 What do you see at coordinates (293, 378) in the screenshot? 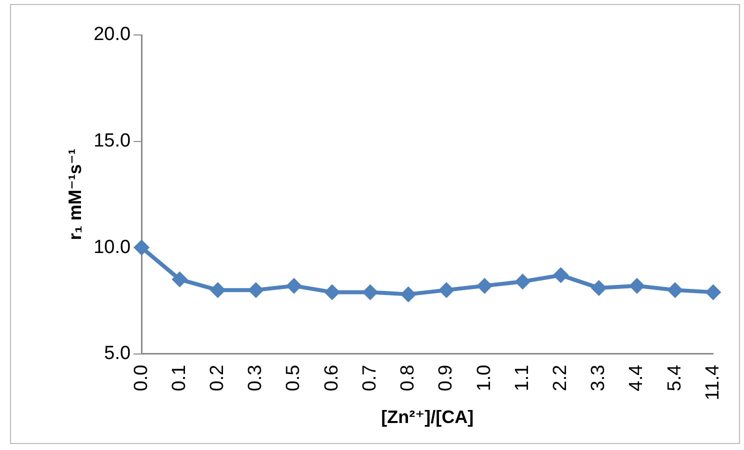
I see `x-tick-label: 0.5` at bounding box center [293, 378].